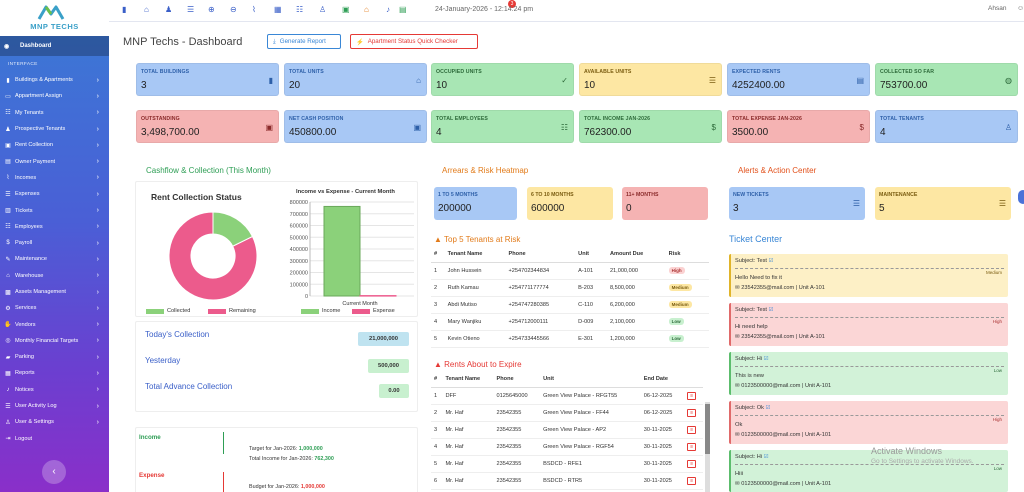 This screenshot has width=1024, height=492. What do you see at coordinates (665, 203) in the screenshot?
I see `arrears-card-11-months: 11+ MONTHS 0` at bounding box center [665, 203].